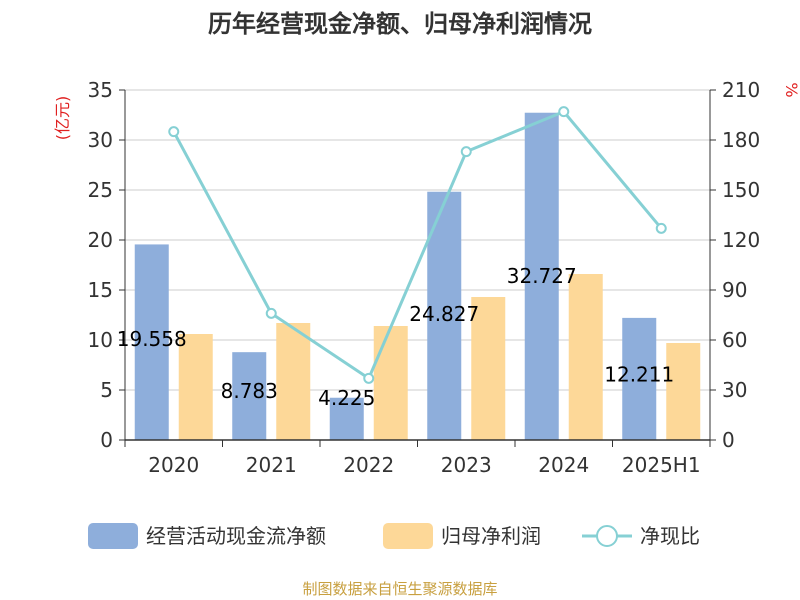  What do you see at coordinates (741, 140) in the screenshot?
I see `y-right-tick-label: 180` at bounding box center [741, 140].